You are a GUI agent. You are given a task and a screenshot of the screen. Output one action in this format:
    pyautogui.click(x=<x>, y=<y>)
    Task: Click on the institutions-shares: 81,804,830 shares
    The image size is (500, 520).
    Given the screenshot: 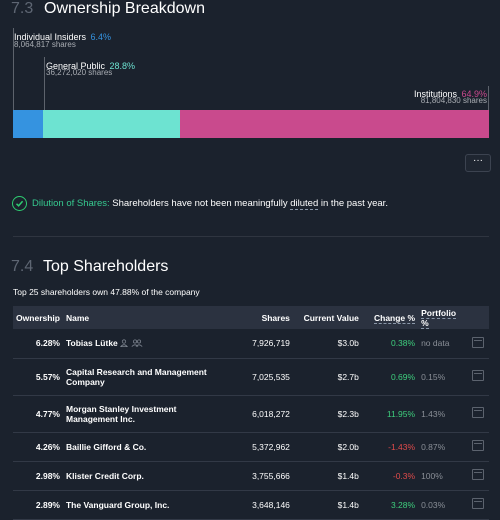 What is the action you would take?
    pyautogui.click(x=453, y=100)
    